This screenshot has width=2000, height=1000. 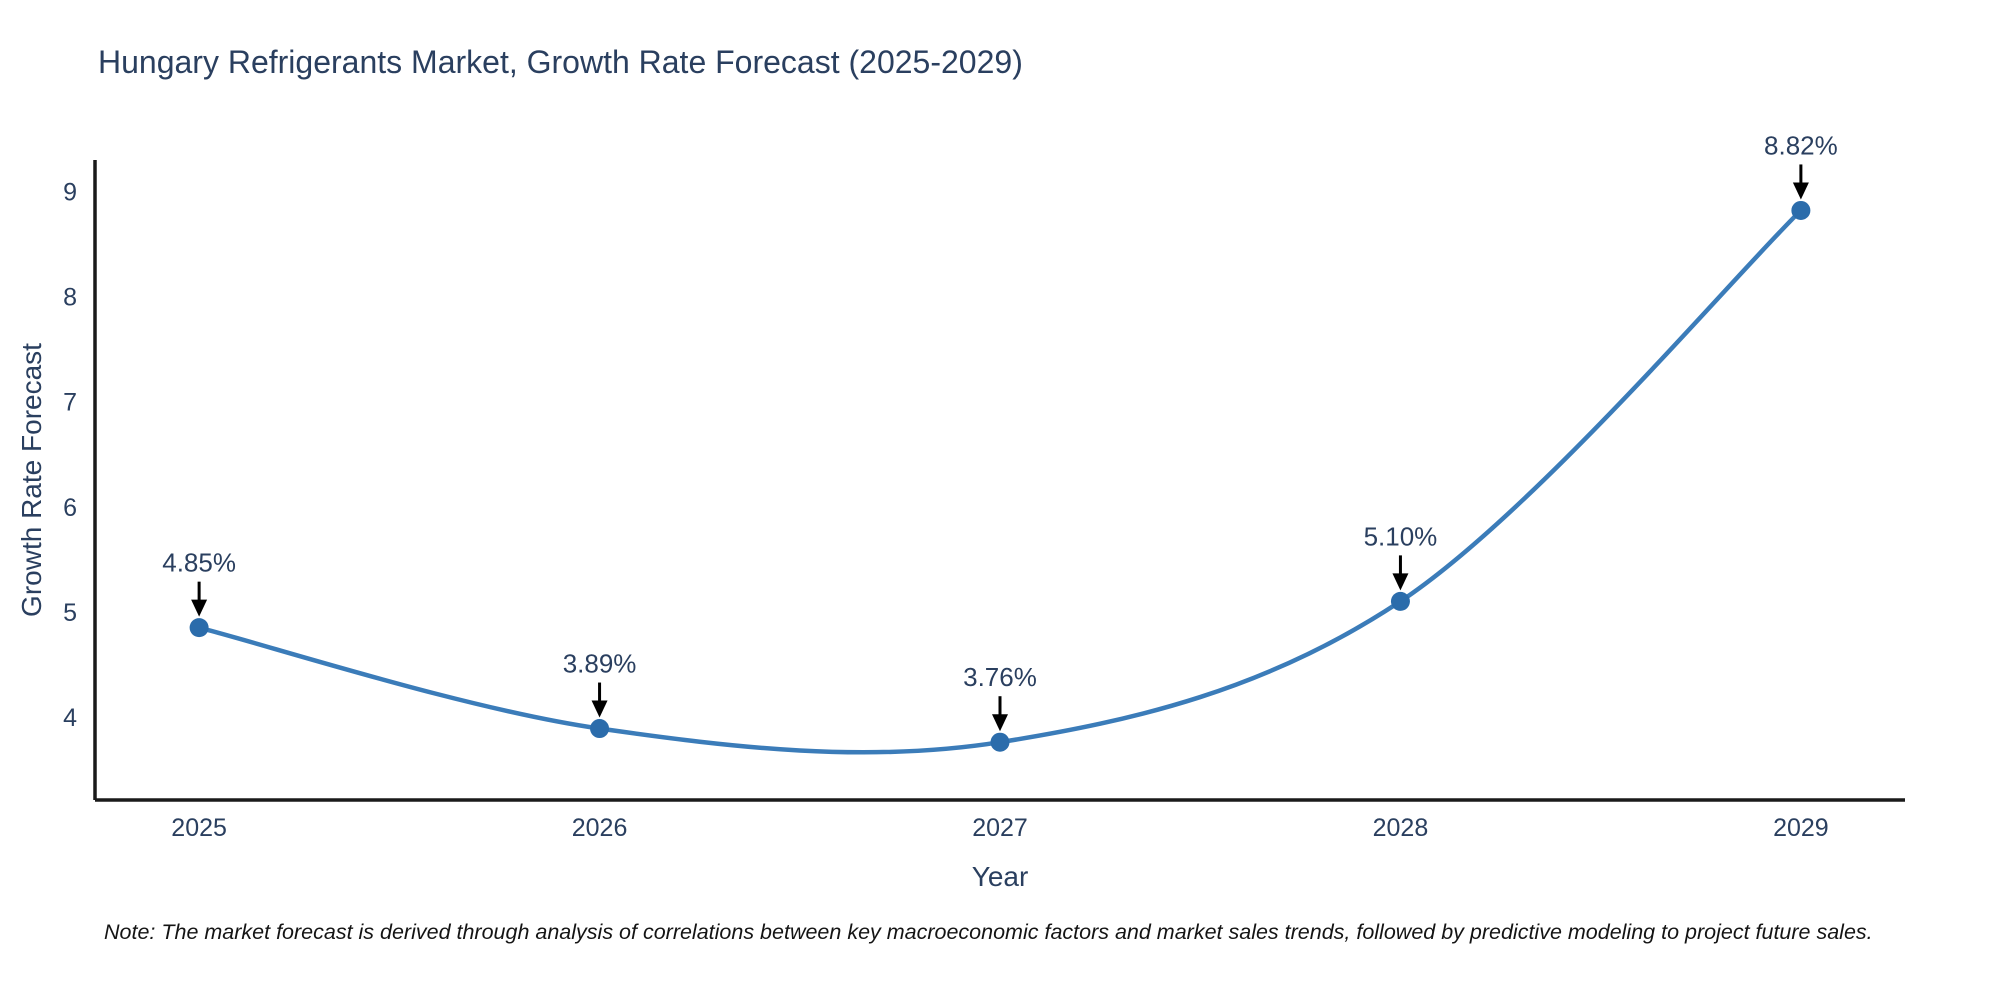 I want to click on point-value-label: 8.82%, so click(x=1801, y=145).